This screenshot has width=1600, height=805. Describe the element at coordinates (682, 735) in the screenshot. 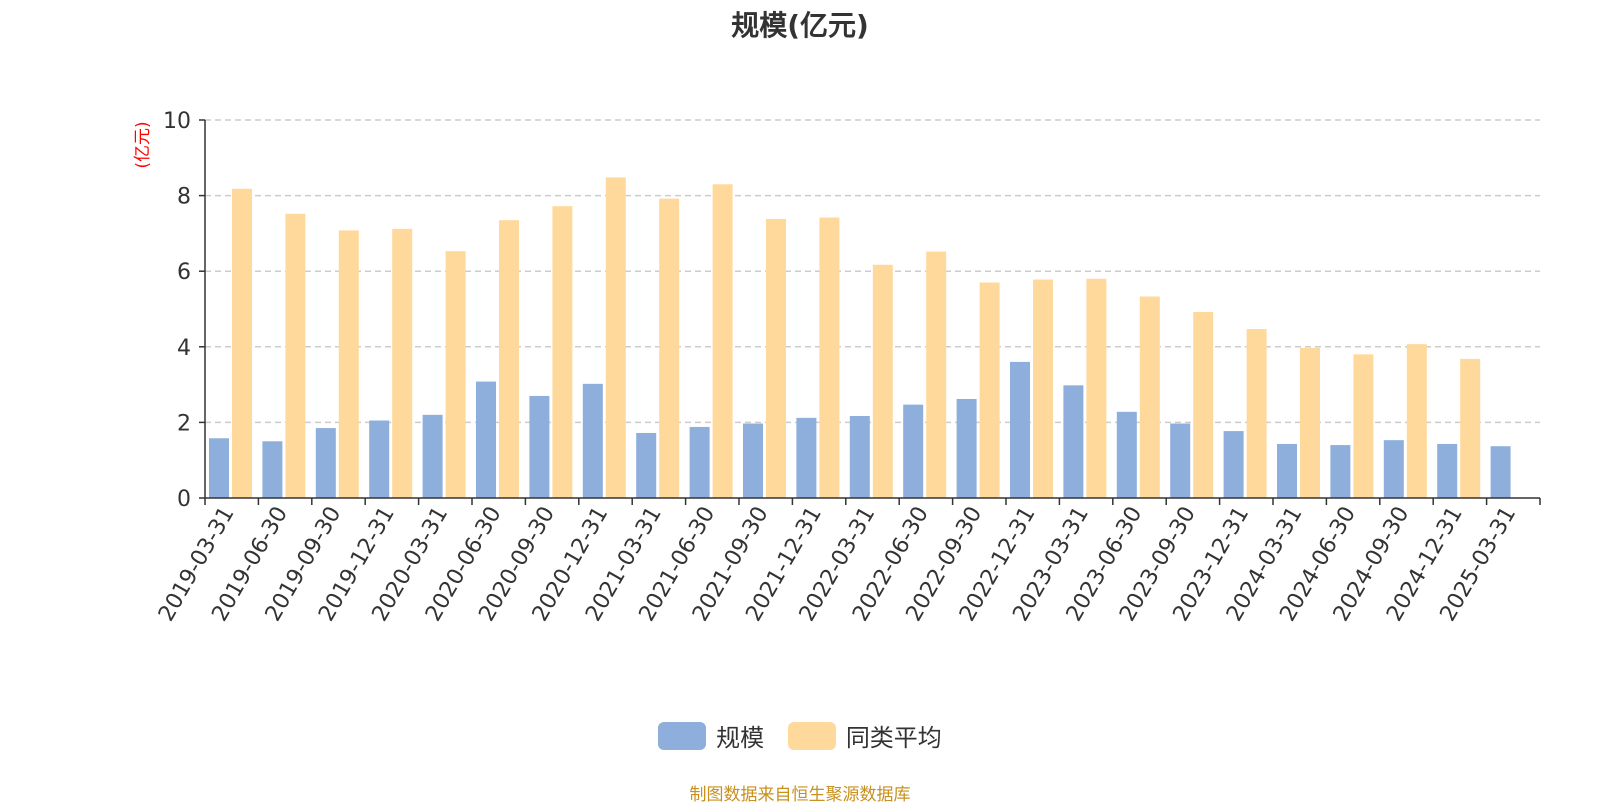

I see `legend-swatch-scale` at that location.